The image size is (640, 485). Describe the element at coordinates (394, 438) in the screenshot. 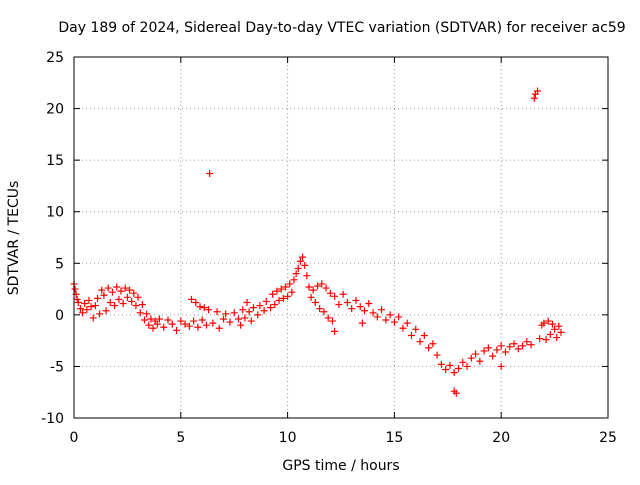

I see `x-tick-label: 15` at that location.